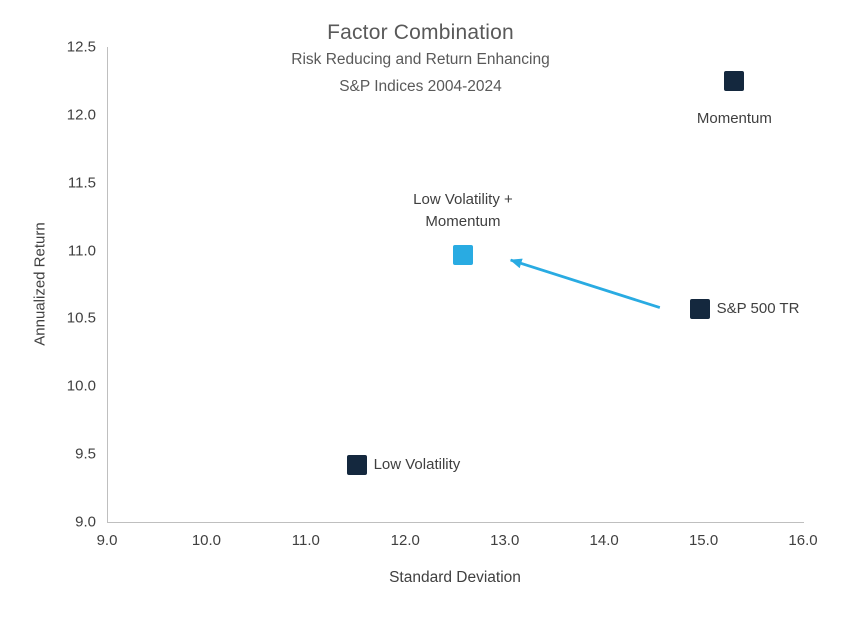  I want to click on arrow-line, so click(585, 283).